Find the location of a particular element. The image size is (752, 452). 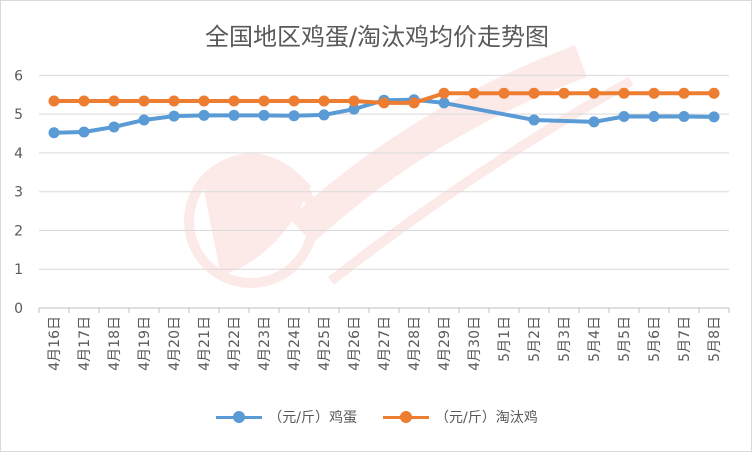

x-tick-label: 4月18日 is located at coordinates (115, 343).